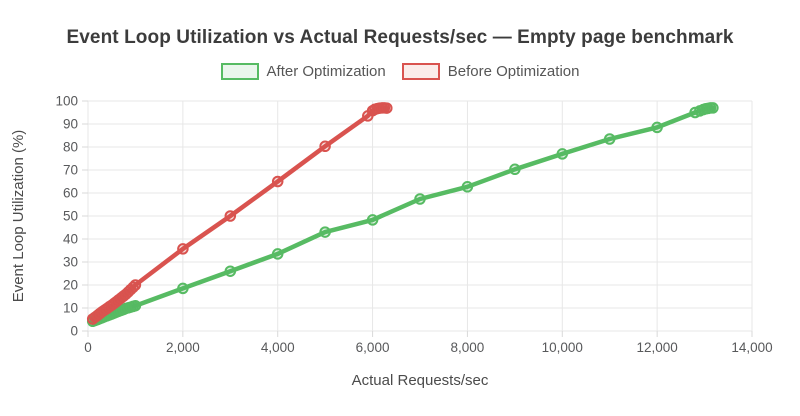 Image resolution: width=800 pixels, height=416 pixels. What do you see at coordinates (70, 147) in the screenshot?
I see `y-tick-label: 80` at bounding box center [70, 147].